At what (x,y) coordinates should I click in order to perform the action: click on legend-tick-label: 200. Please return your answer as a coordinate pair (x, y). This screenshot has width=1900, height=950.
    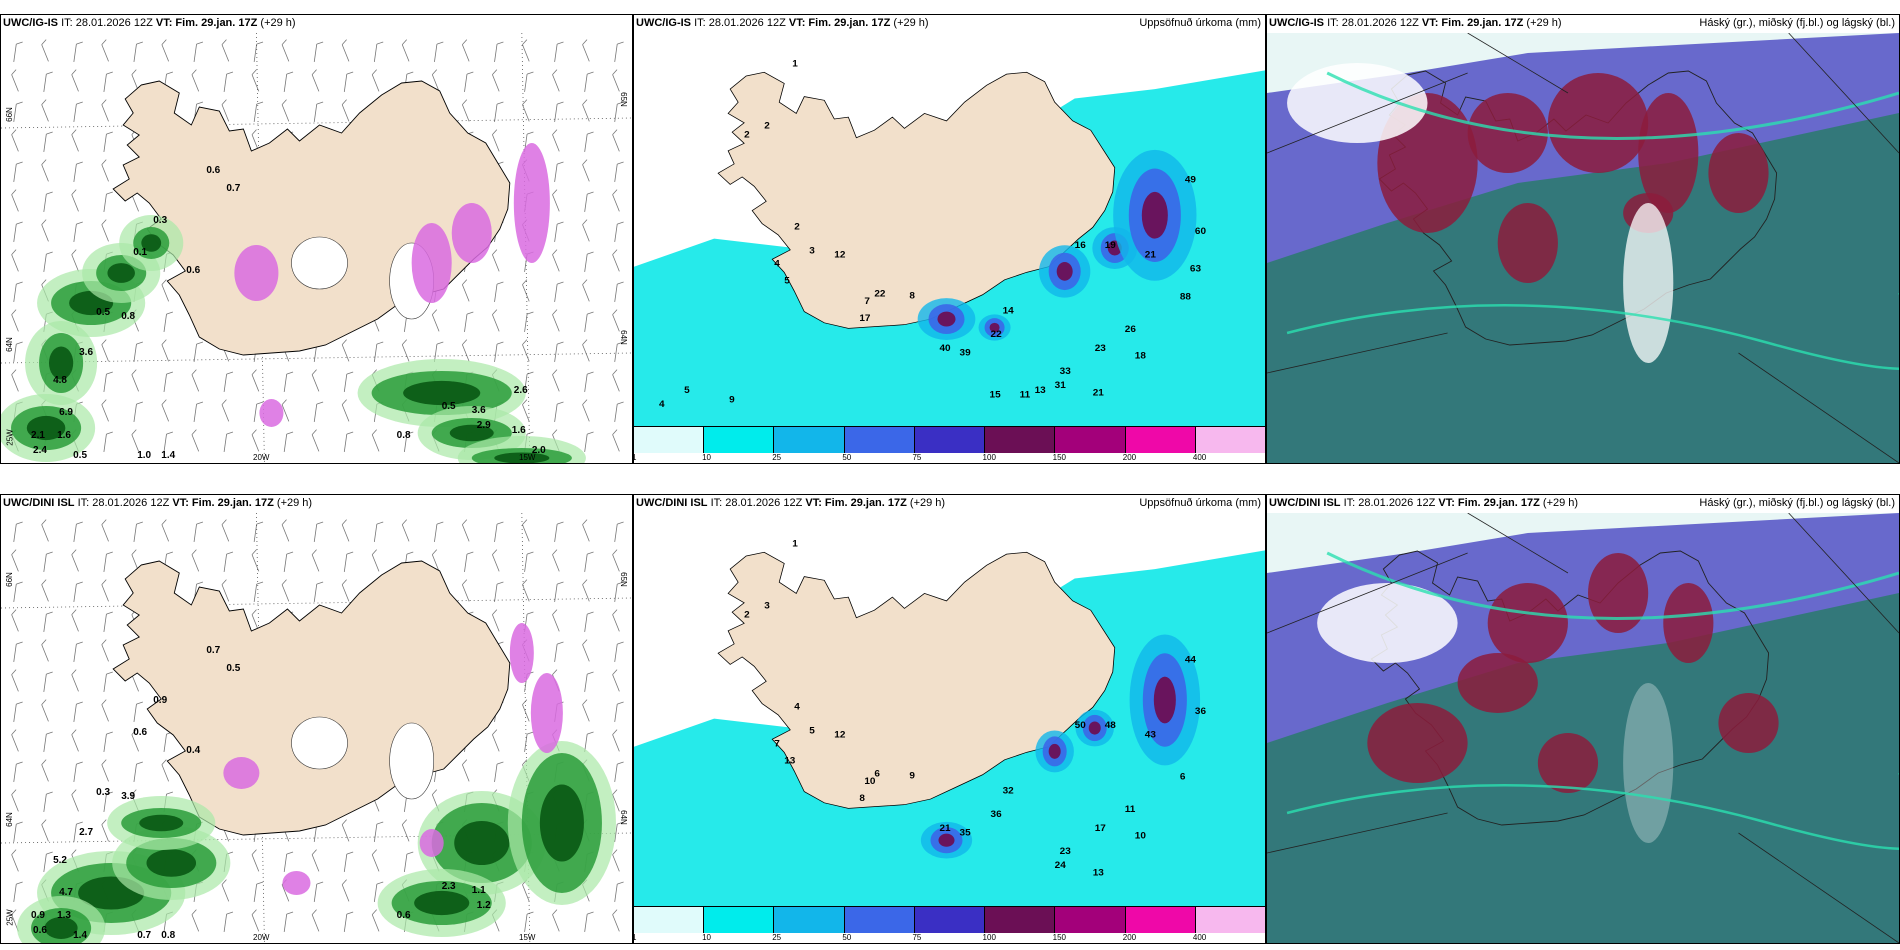
    Looking at the image, I should click on (1129, 937).